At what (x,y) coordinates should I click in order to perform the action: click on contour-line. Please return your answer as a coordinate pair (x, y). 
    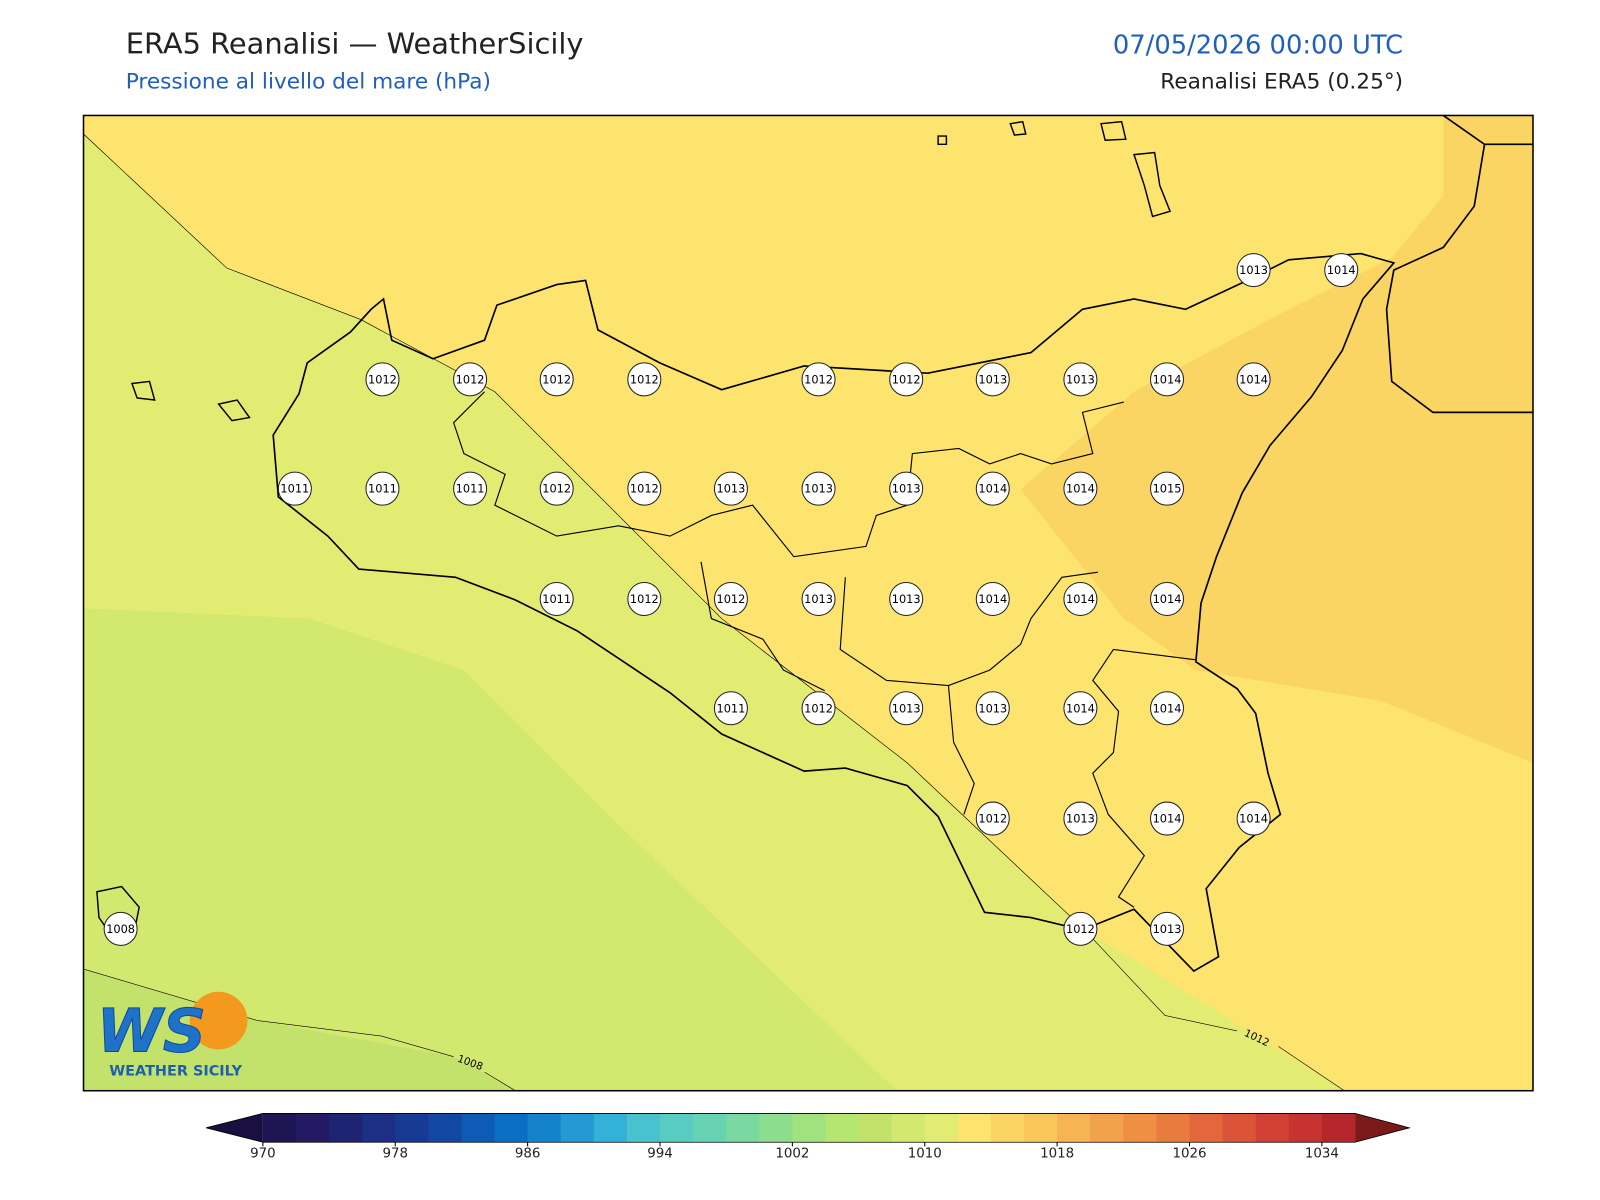
    Looking at the image, I should click on (299, 1029).